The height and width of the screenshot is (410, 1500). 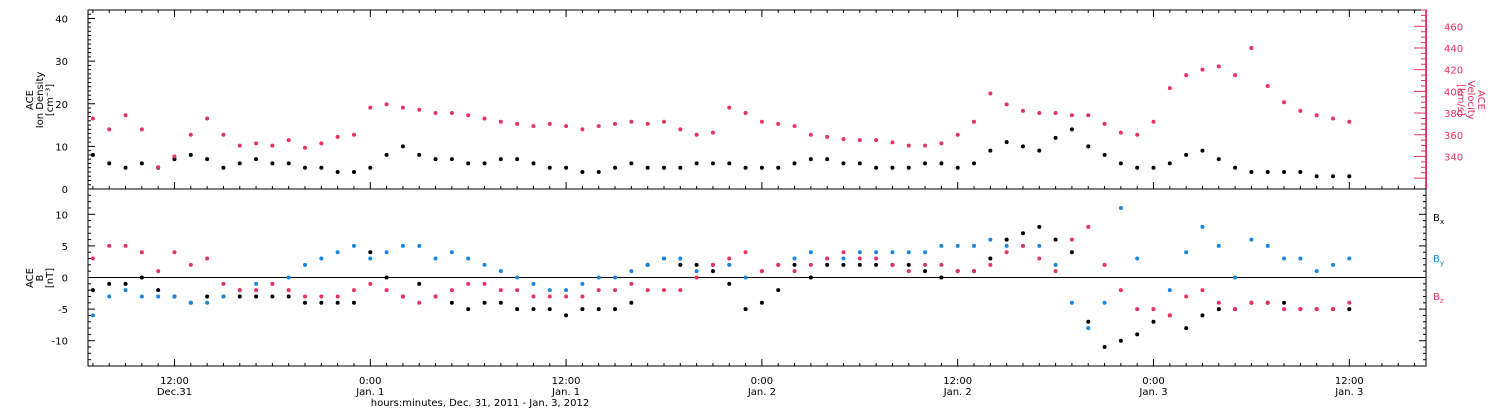 What do you see at coordinates (61, 20) in the screenshot?
I see `top-left-ytick-label: 40` at bounding box center [61, 20].